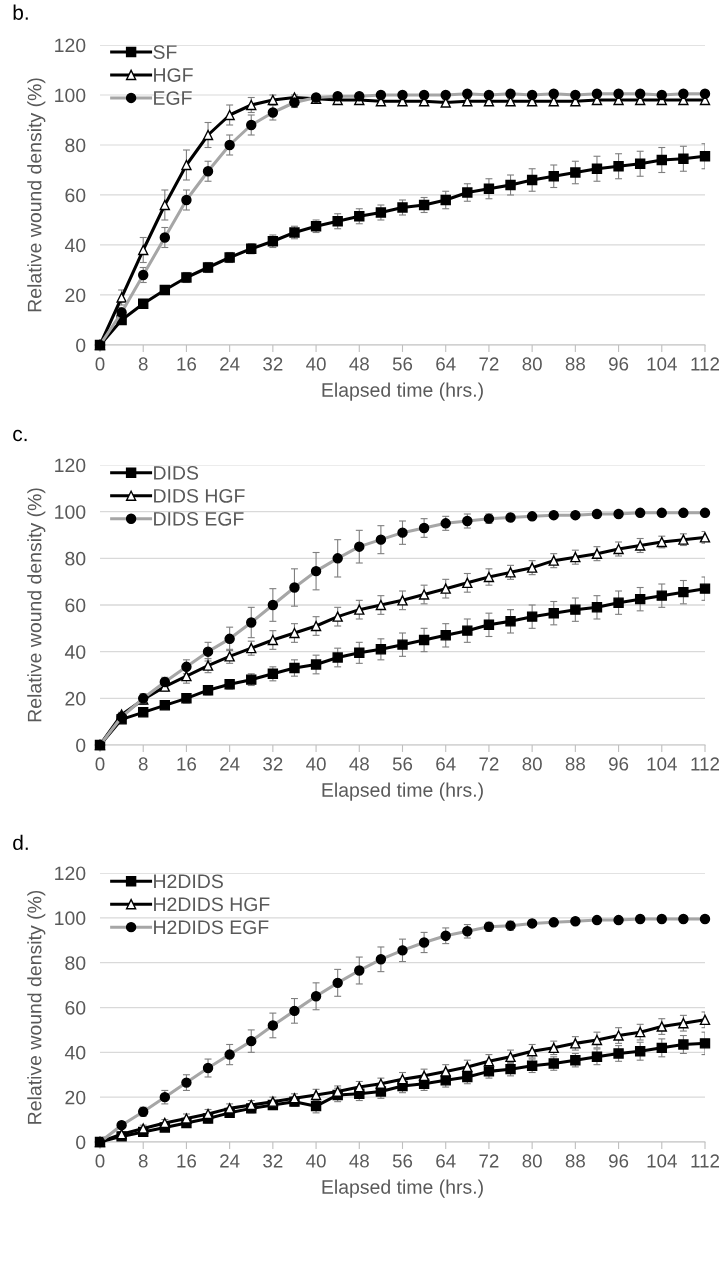 This screenshot has width=725, height=1272. Describe the element at coordinates (20, 12) in the screenshot. I see `chart-title: b.` at that location.